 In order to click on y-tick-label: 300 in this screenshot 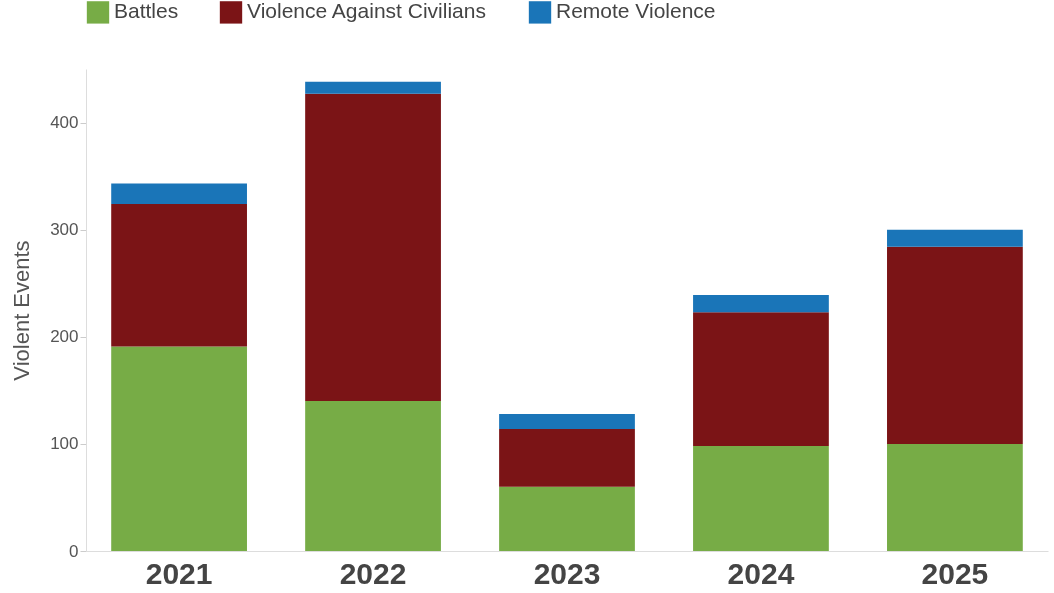, I will do `click(64, 230)`.